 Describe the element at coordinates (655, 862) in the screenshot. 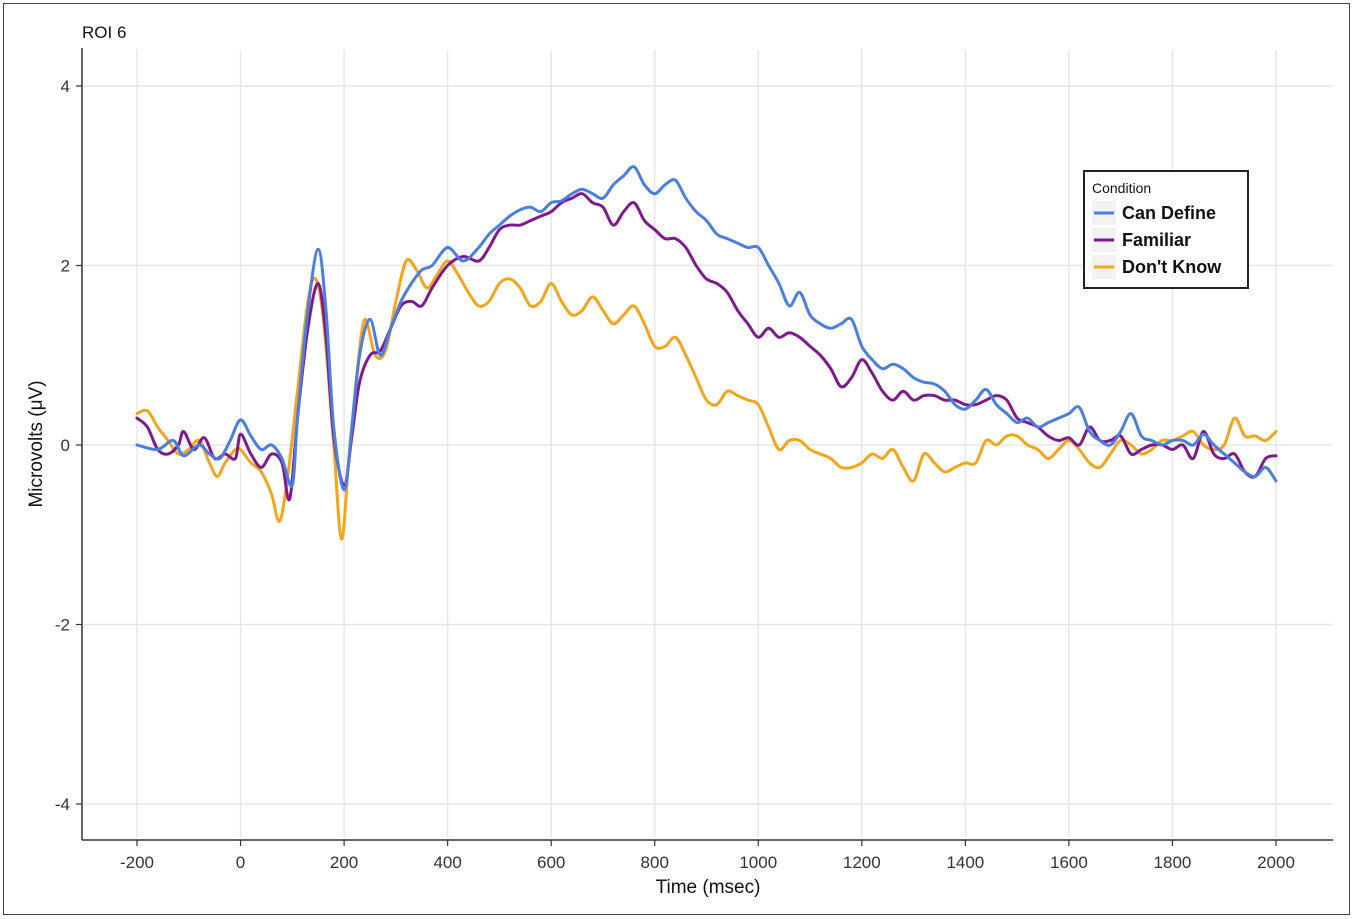

I see `x-tick-label: 800` at that location.